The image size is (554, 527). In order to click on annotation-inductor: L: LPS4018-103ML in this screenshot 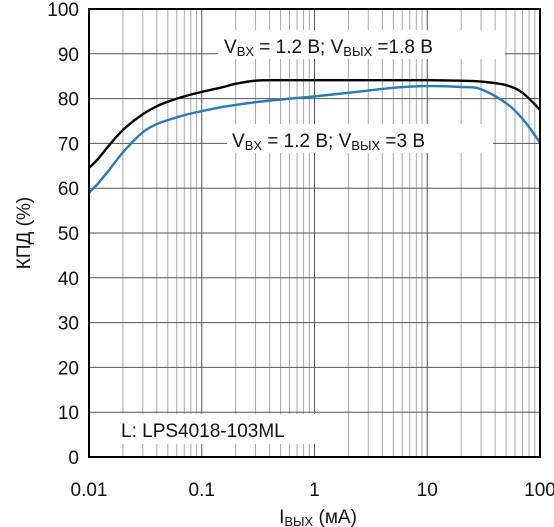, I will do `click(229, 429)`.